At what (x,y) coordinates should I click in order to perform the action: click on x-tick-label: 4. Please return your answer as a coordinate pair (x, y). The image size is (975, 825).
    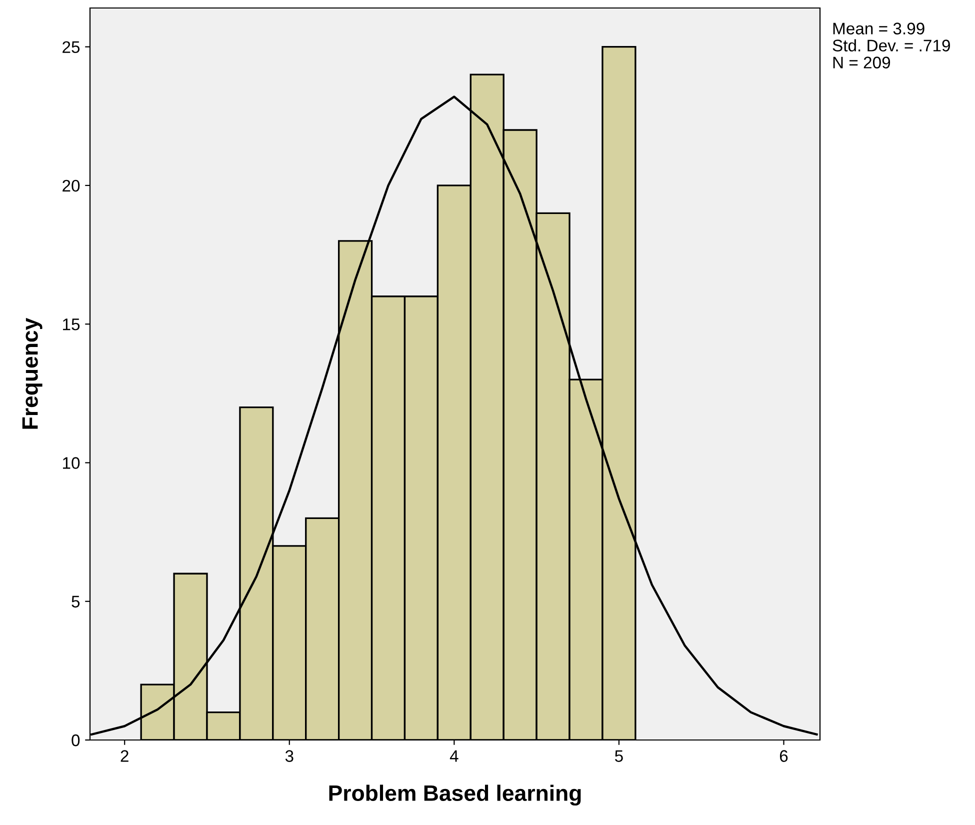
    Looking at the image, I should click on (454, 756).